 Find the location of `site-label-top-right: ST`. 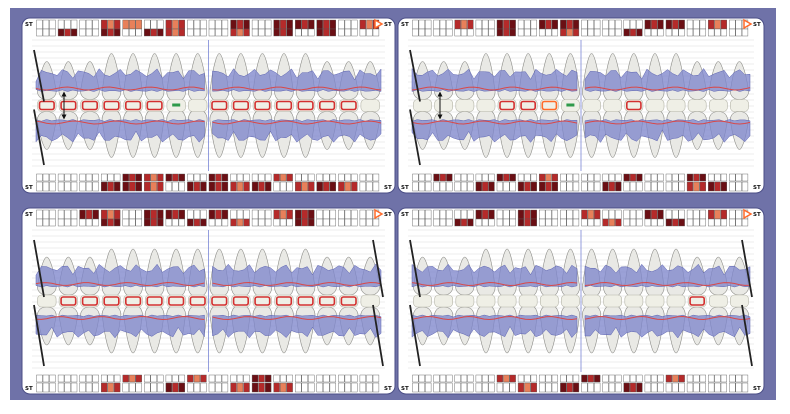

site-label-top-right: ST is located at coordinates (388, 25).